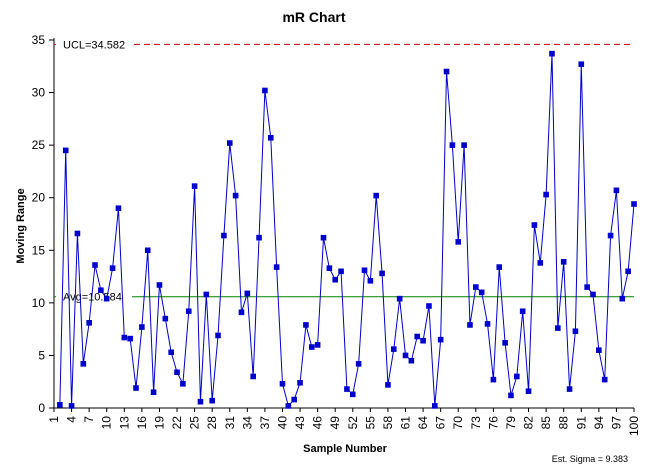  Describe the element at coordinates (458, 423) in the screenshot. I see `x-tick-label: 70` at that location.